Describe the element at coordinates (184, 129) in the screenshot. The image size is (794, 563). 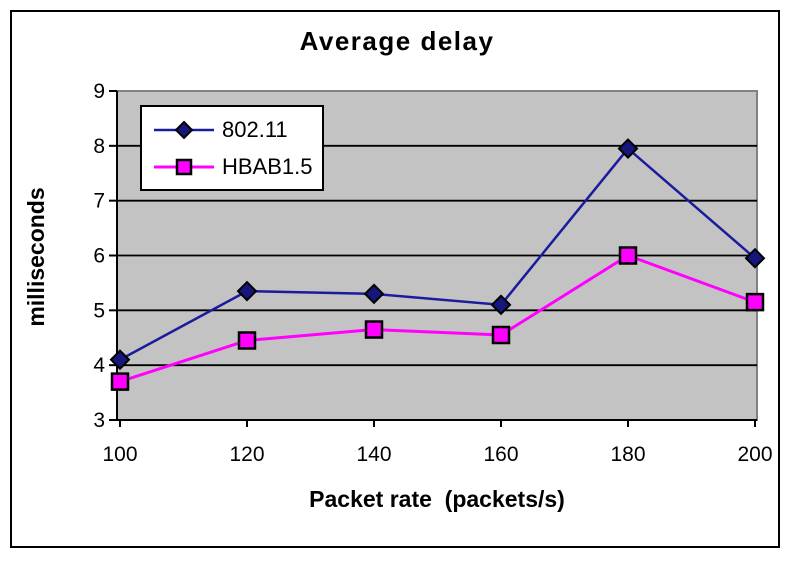
I see `legend-line-diamond-sample` at that location.